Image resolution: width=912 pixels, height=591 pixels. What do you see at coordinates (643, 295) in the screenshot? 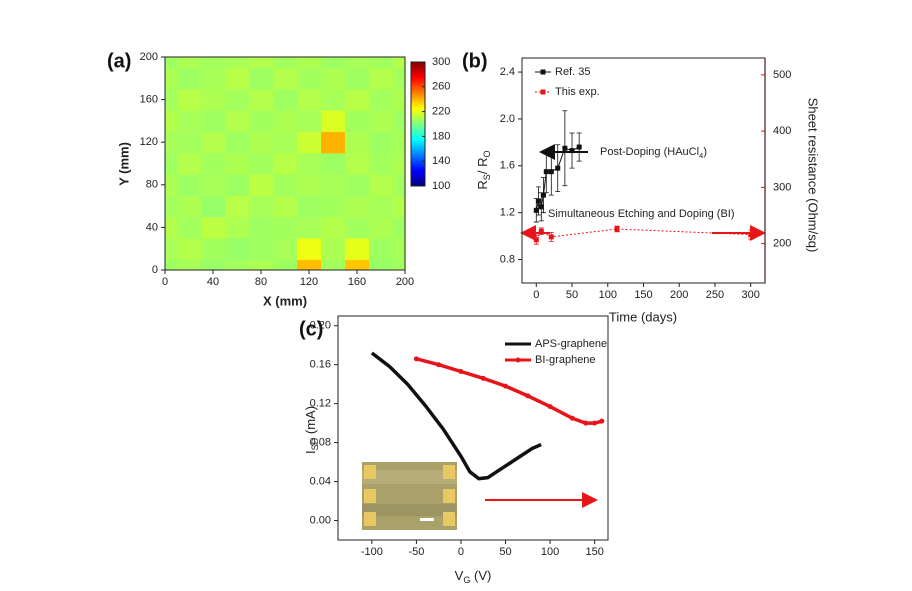
I see `x-tick-label: 150` at bounding box center [643, 295].